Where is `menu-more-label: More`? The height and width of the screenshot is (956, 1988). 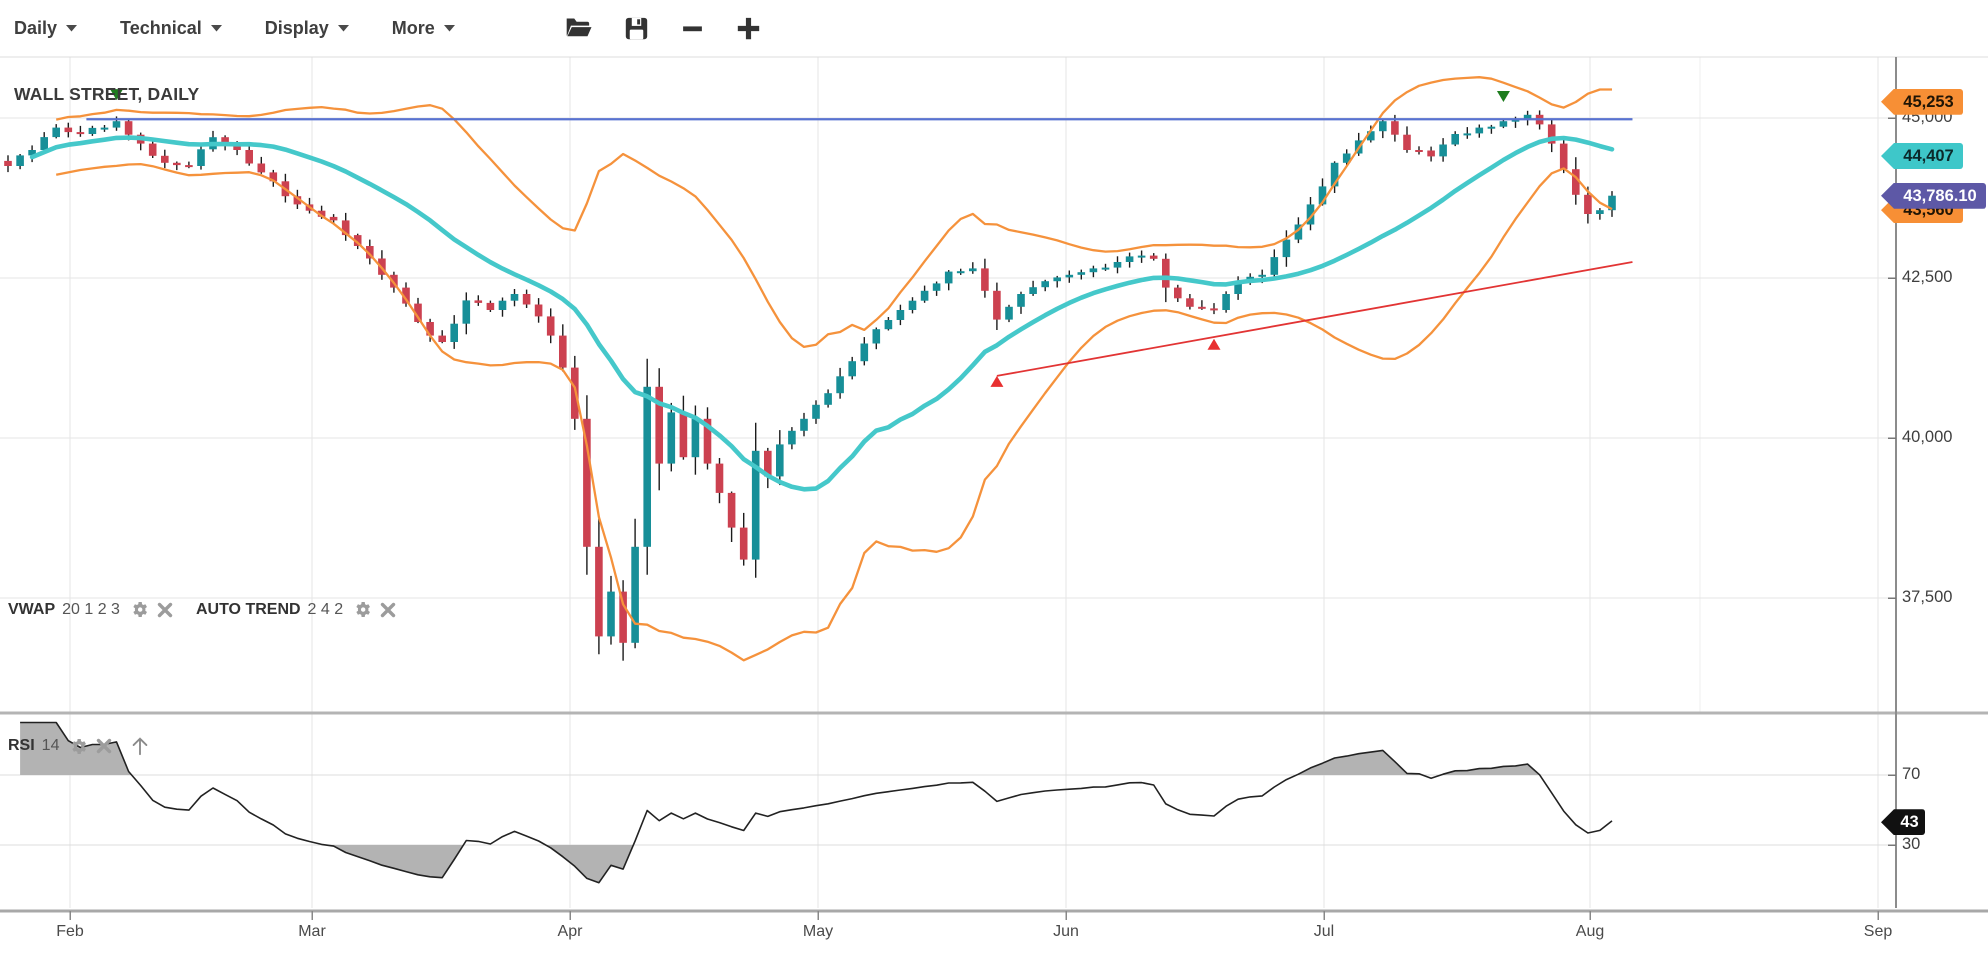
menu-more-label: More is located at coordinates (413, 27).